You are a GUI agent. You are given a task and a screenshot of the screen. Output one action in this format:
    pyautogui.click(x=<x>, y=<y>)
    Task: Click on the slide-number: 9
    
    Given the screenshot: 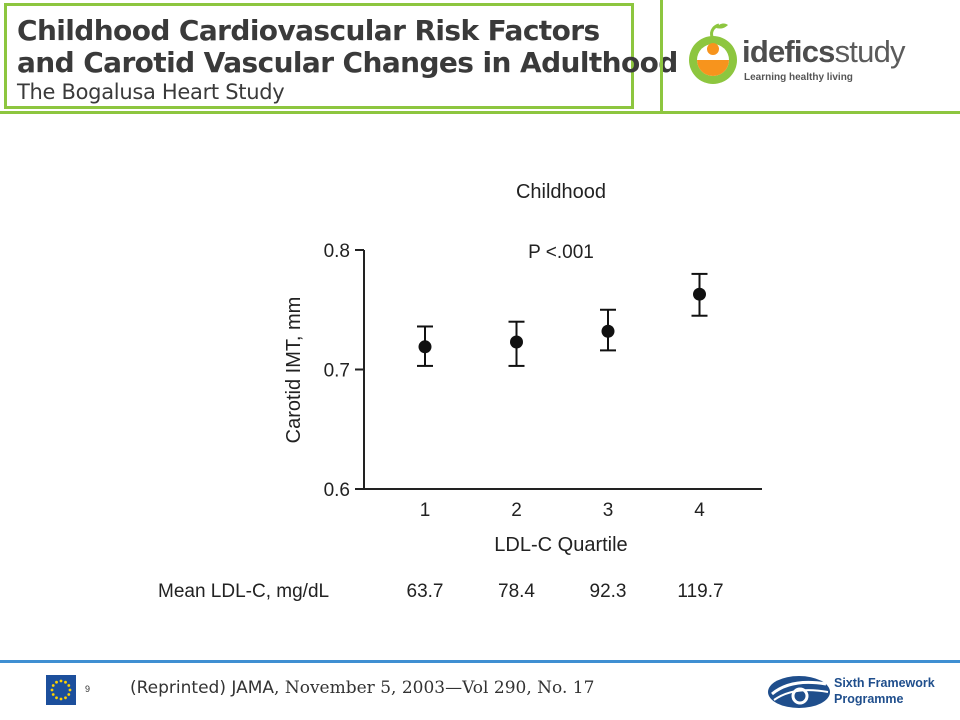 What is the action you would take?
    pyautogui.click(x=88, y=689)
    